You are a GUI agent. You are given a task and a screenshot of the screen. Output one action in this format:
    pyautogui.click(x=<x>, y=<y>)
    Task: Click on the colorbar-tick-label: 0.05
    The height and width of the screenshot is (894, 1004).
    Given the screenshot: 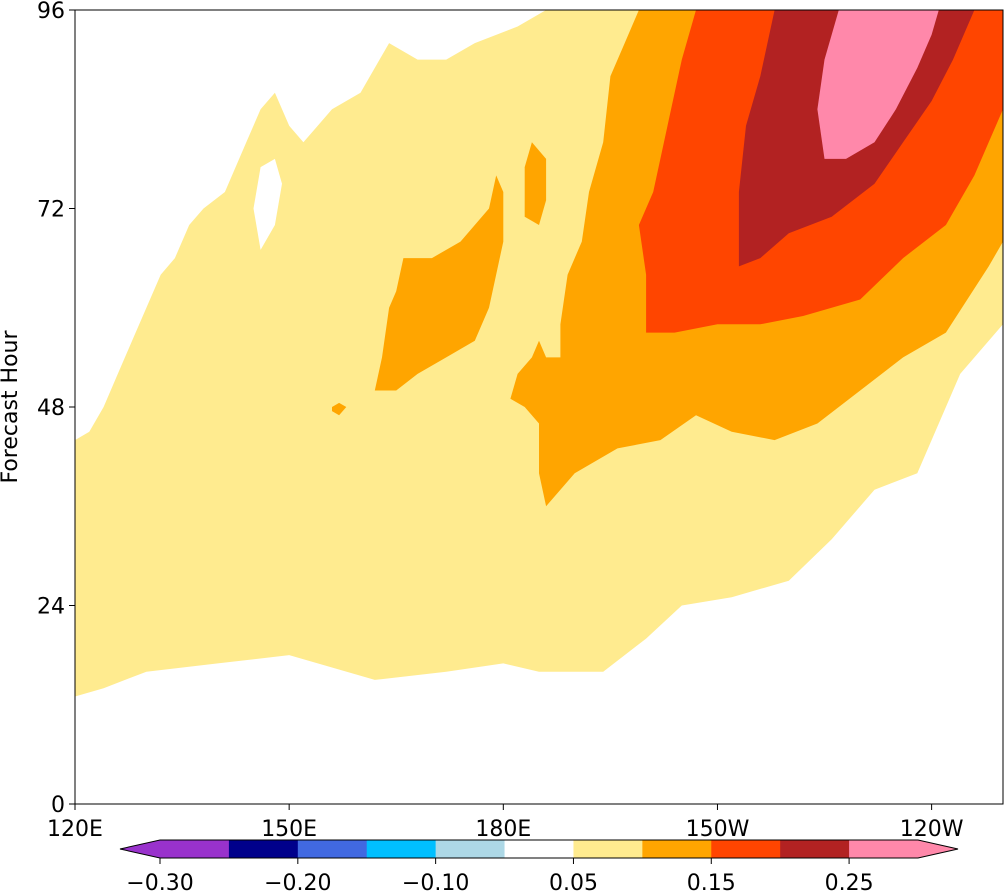 What is the action you would take?
    pyautogui.click(x=573, y=882)
    